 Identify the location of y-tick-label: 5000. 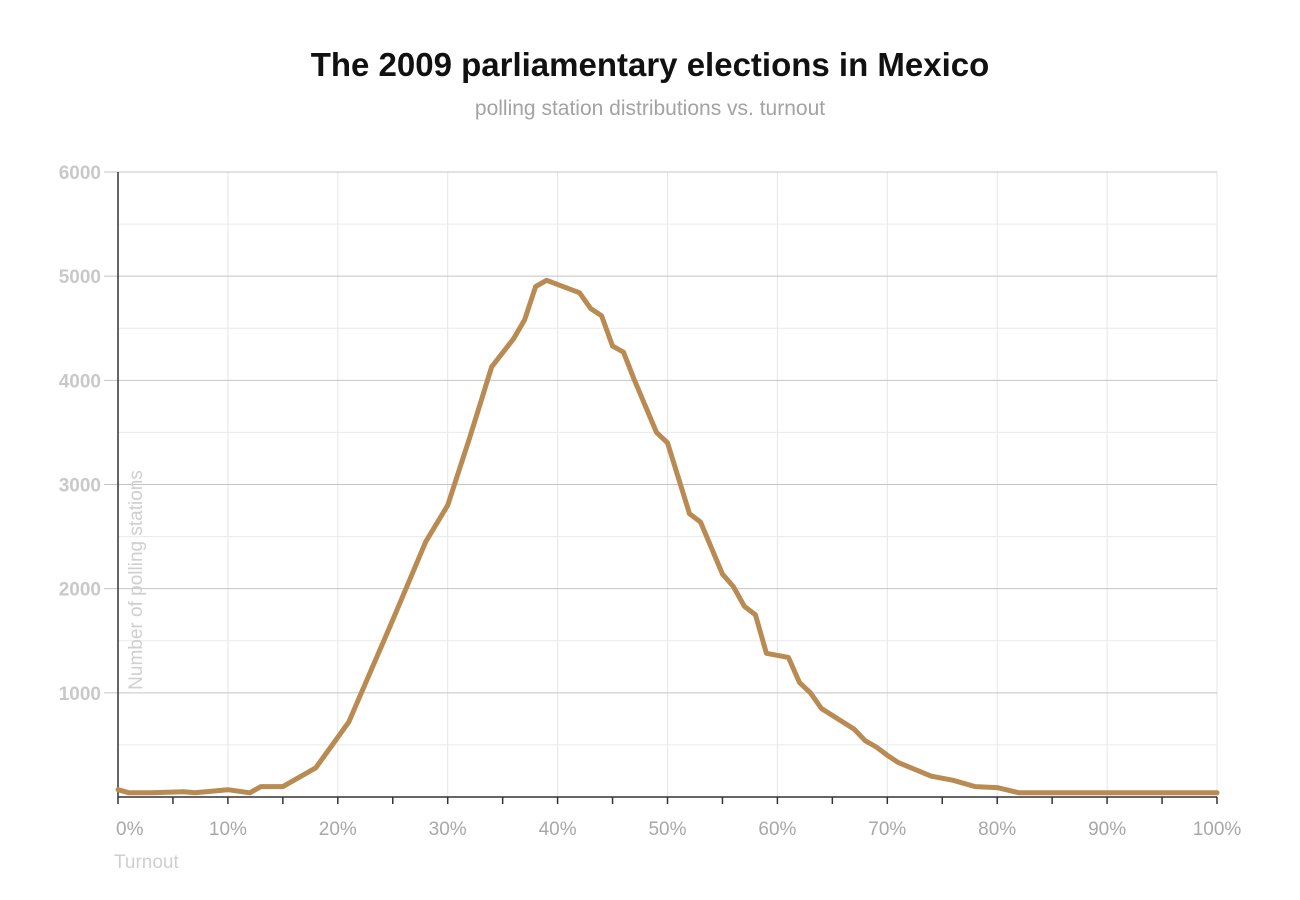
(80, 277).